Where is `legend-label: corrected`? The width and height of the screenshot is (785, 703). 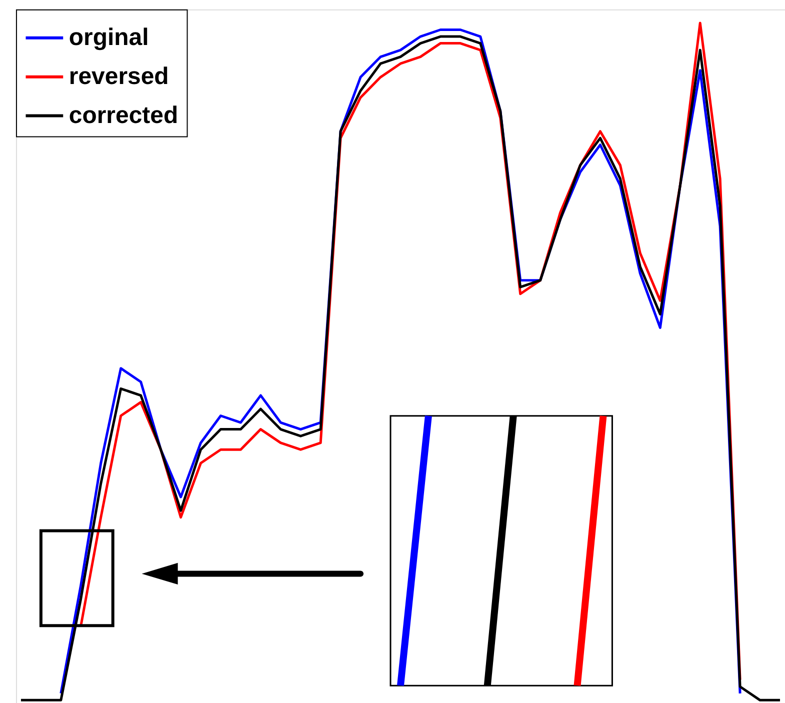 legend-label: corrected is located at coordinates (123, 115).